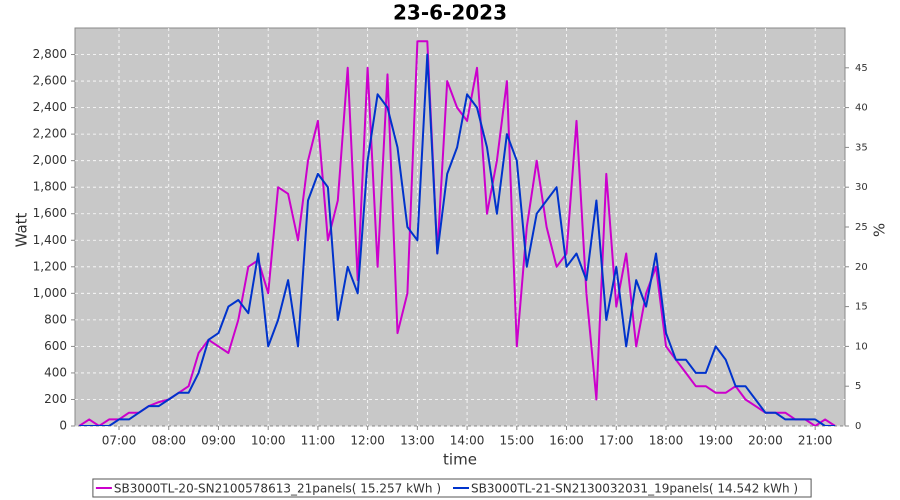 The image size is (900, 500). Describe the element at coordinates (861, 108) in the screenshot. I see `y2-tick-label: 40` at that location.